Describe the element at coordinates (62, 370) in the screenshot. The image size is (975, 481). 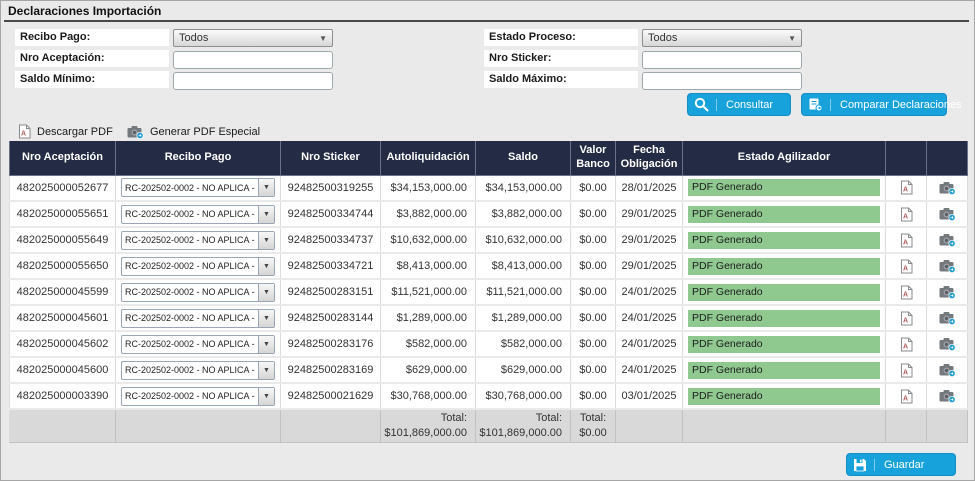
I see `cell-nro-aceptacion: 482025000045600` at that location.